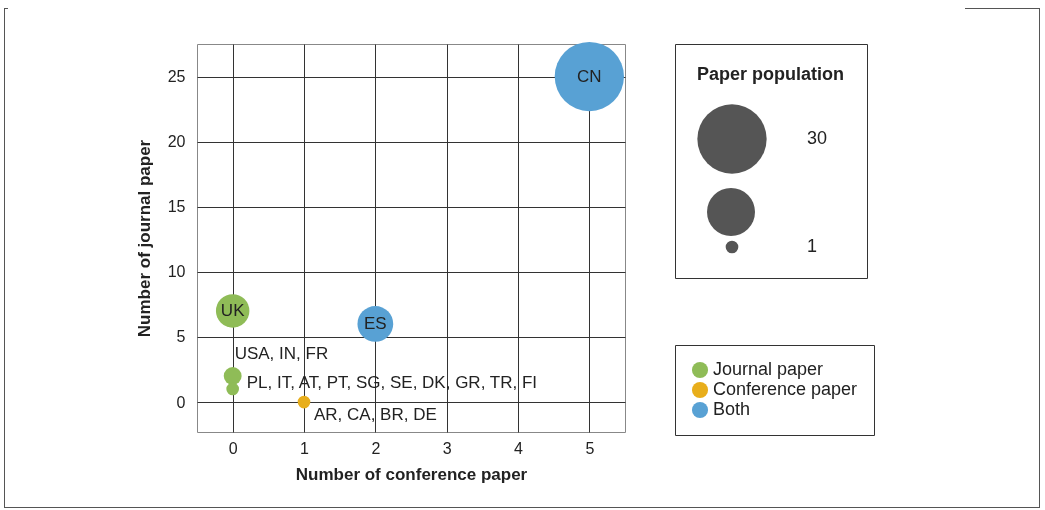 This screenshot has width=1045, height=510. I want to click on legend-label: Both, so click(732, 409).